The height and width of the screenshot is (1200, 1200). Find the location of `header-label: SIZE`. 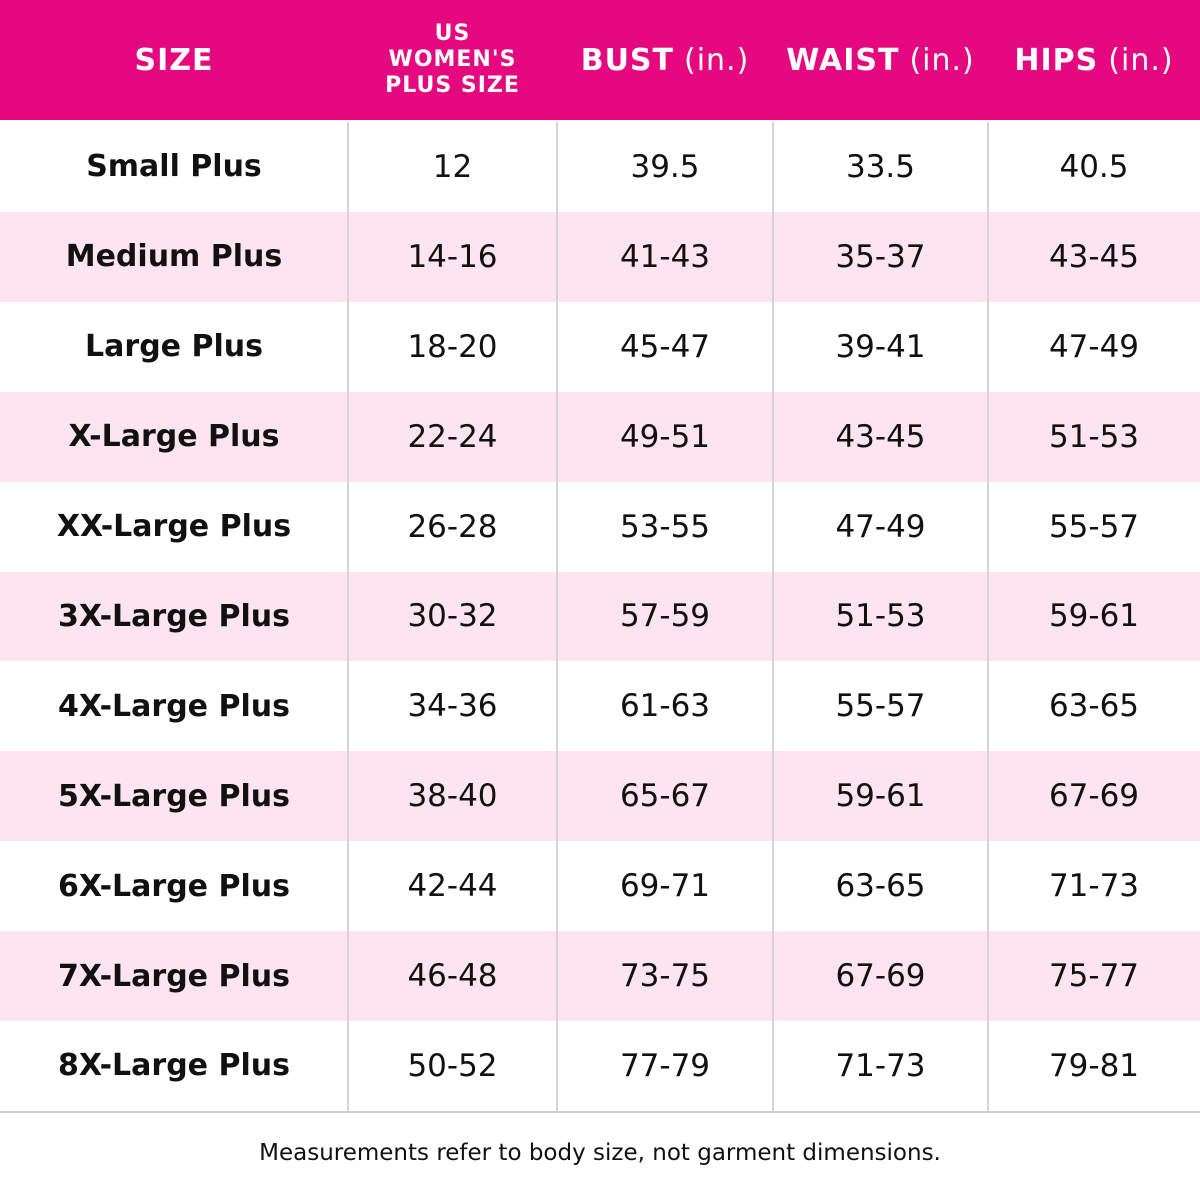

header-label: SIZE is located at coordinates (174, 60).